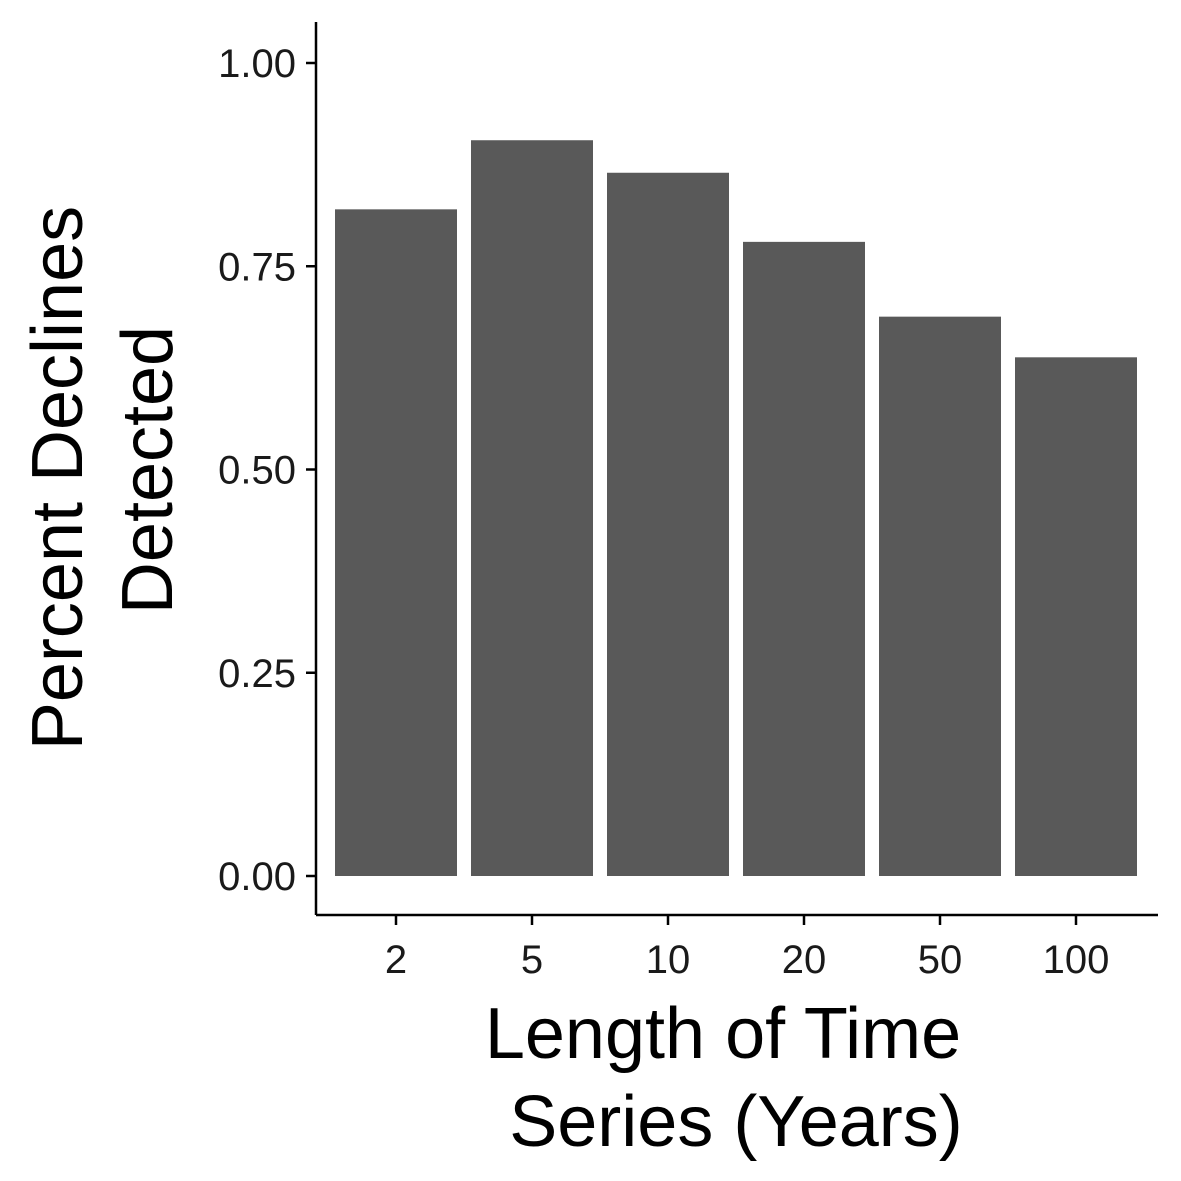 The width and height of the screenshot is (1181, 1181). What do you see at coordinates (148, 470) in the screenshot?
I see `y-axis-title-line-2: Detected` at bounding box center [148, 470].